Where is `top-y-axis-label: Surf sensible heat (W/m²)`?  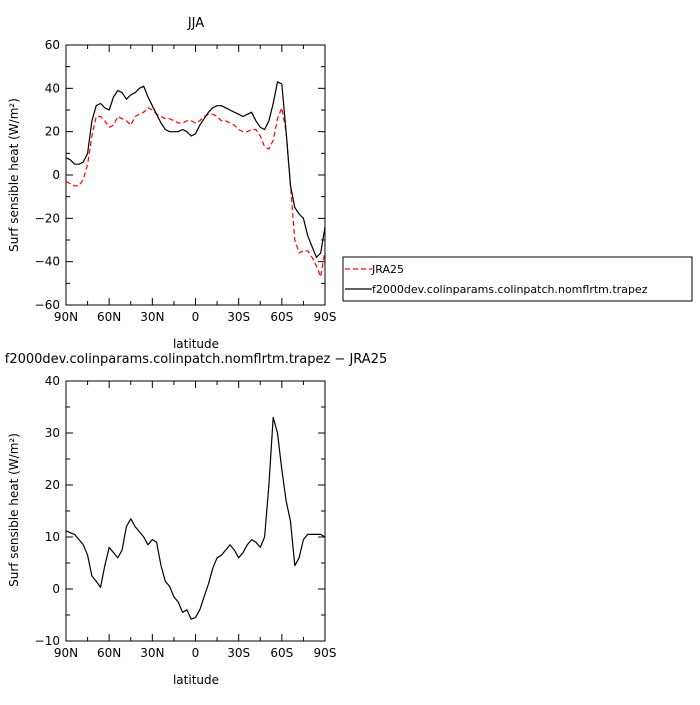 top-y-axis-label: Surf sensible heat (W/m²) is located at coordinates (14, 175).